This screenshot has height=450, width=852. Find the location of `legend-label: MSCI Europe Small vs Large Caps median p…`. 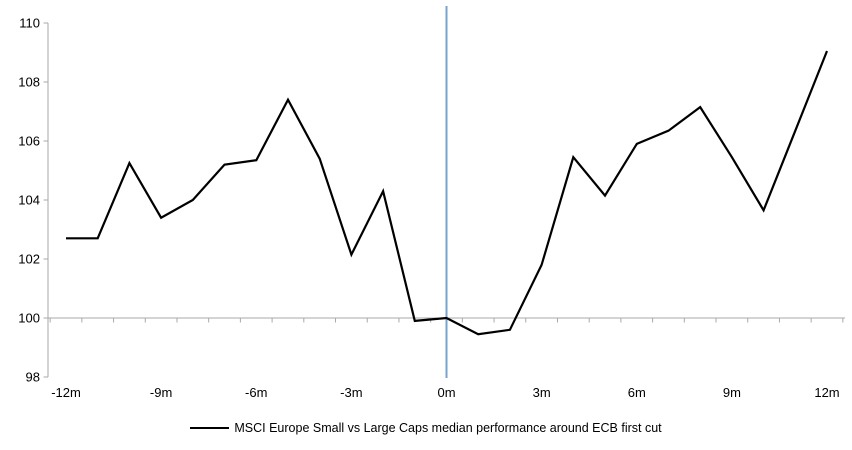

legend-label: MSCI Europe Small vs Large Caps median p… is located at coordinates (448, 428).